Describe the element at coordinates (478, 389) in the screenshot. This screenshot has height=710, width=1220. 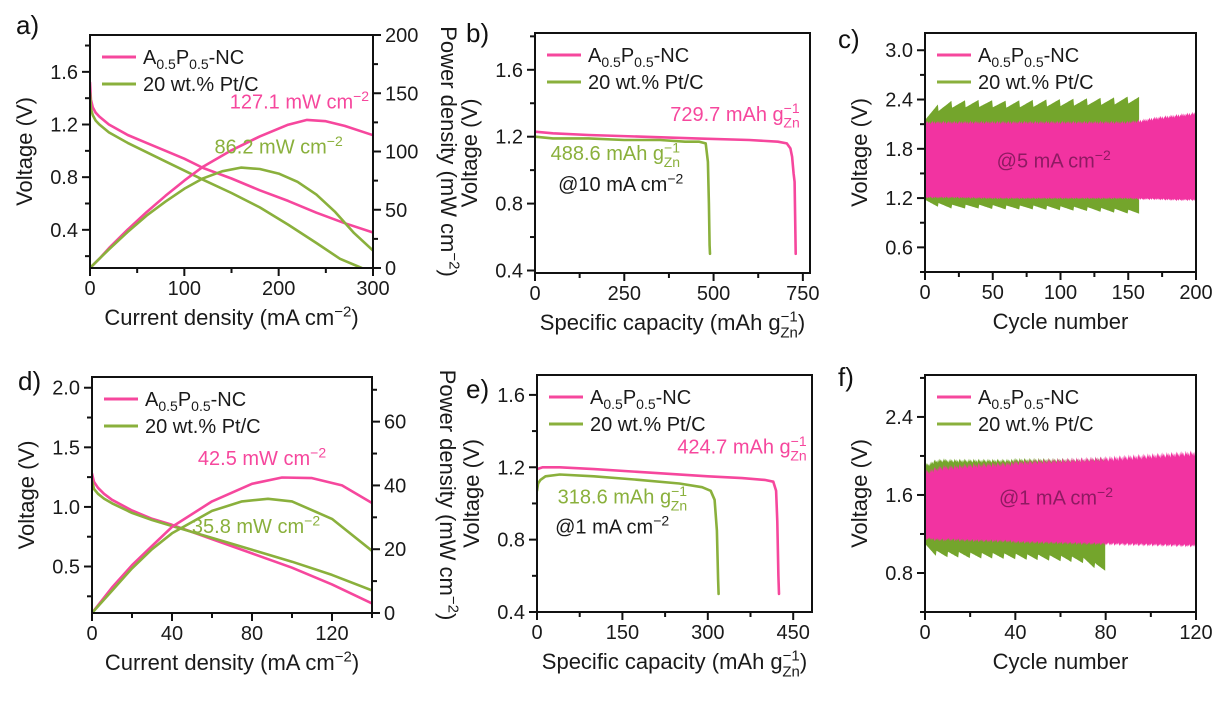
I see `panel-label-e: e)` at that location.